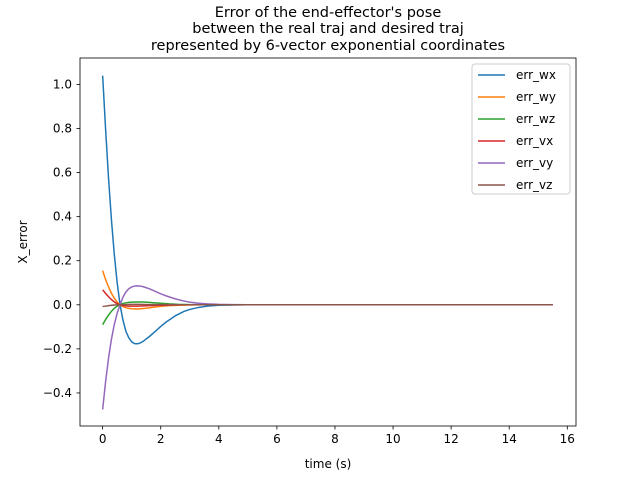  I want to click on y-tick-label: −0.2, so click(57, 349).